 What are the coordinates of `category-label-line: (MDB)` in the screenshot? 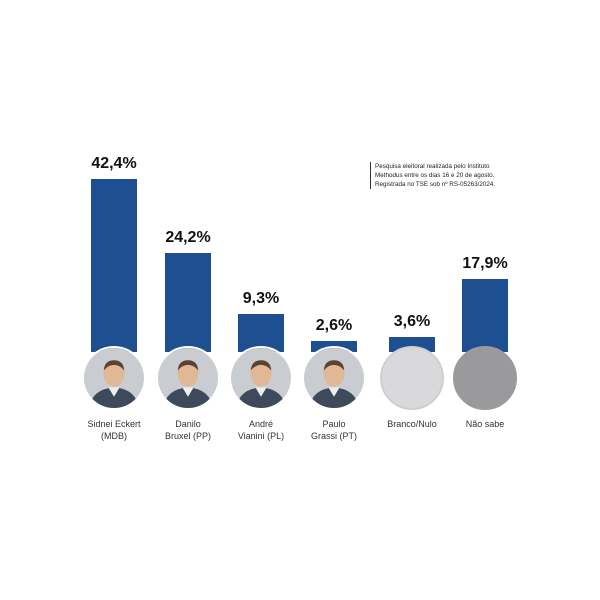 It's located at (114, 436).